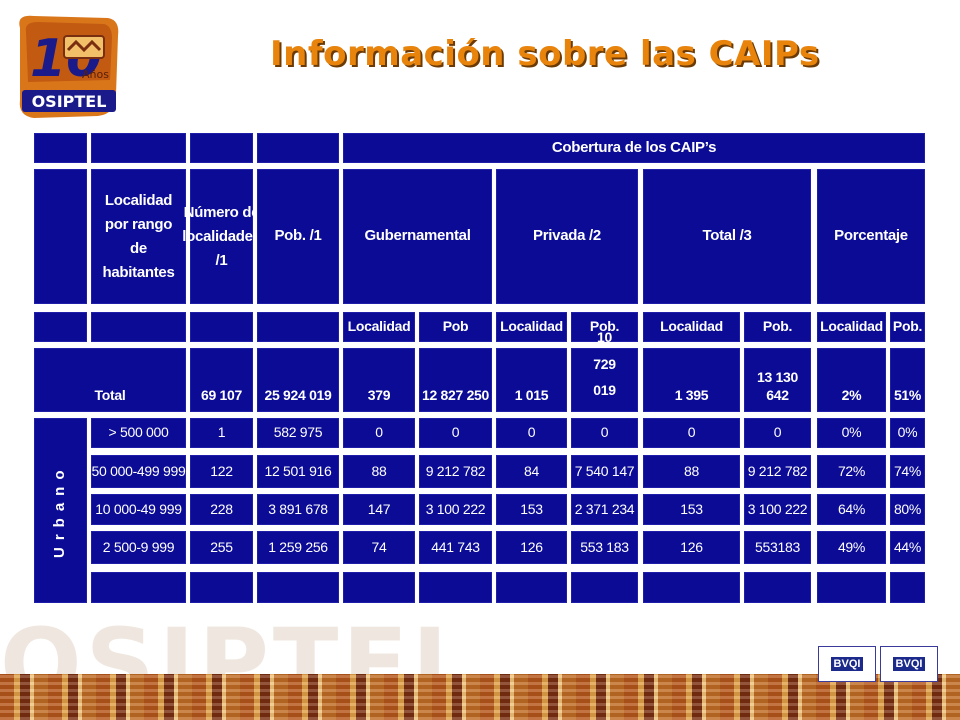  I want to click on total-cell: 69 107, so click(221, 380).